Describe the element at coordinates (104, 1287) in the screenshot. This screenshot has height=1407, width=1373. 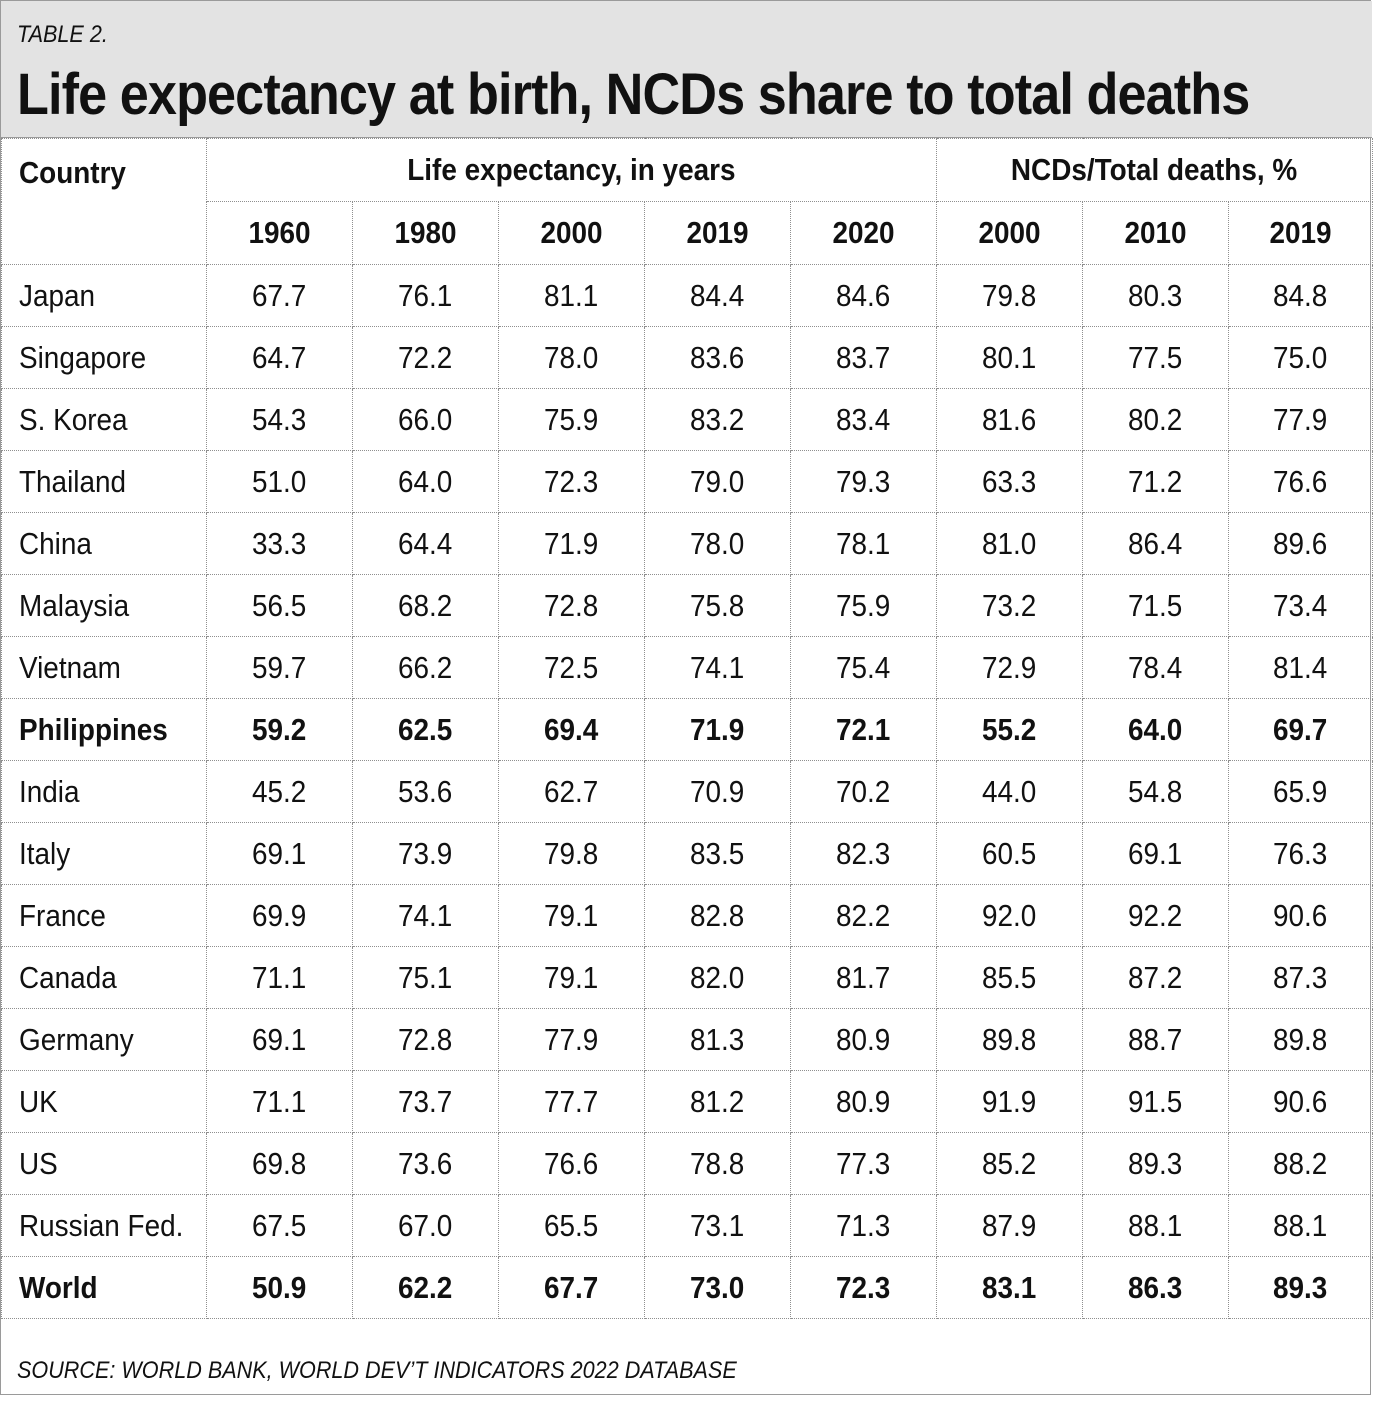
I see `country-cell: World` at that location.